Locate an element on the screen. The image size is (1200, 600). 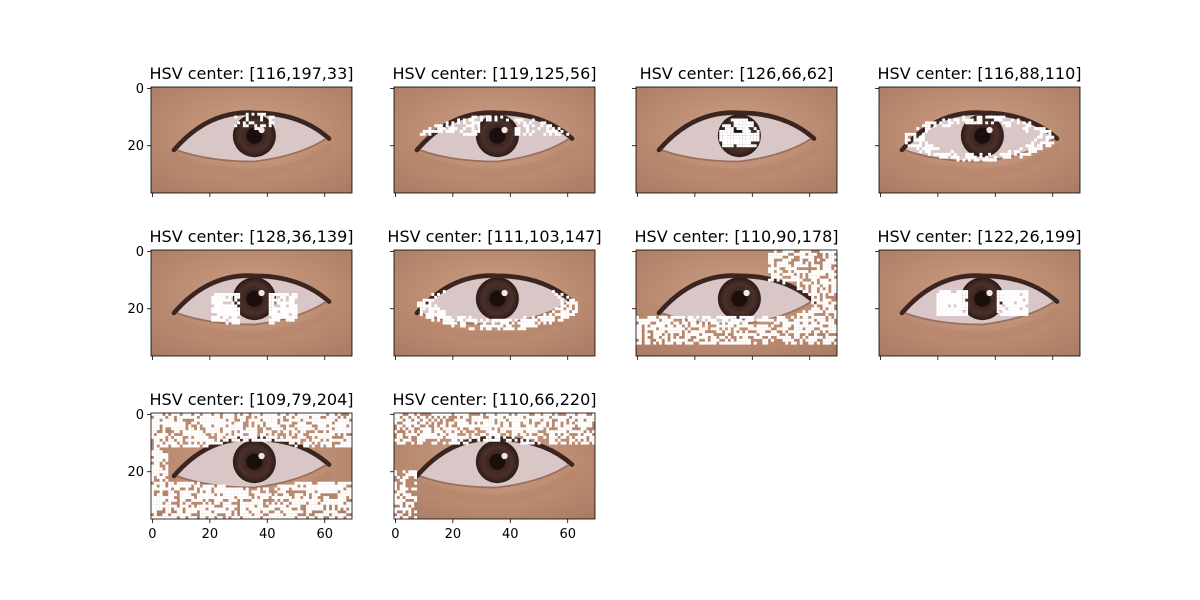
panel-5: HSV center: [128,36,139] 0 20 is located at coordinates (240, 293).